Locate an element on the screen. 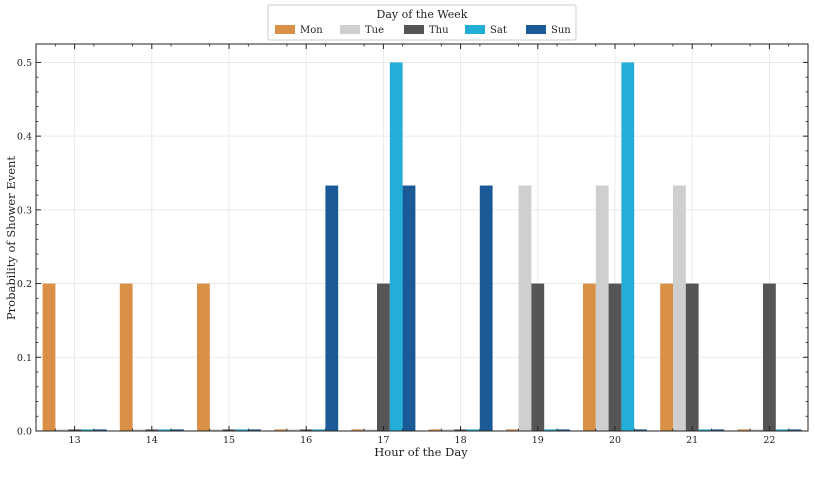 The width and height of the screenshot is (815, 489). y-tick-label: 0.1 is located at coordinates (24, 358).